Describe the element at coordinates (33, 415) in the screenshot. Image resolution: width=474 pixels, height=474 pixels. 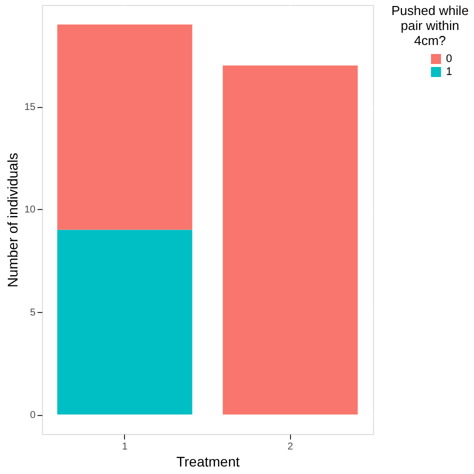
I see `y-tick-label: 0` at that location.